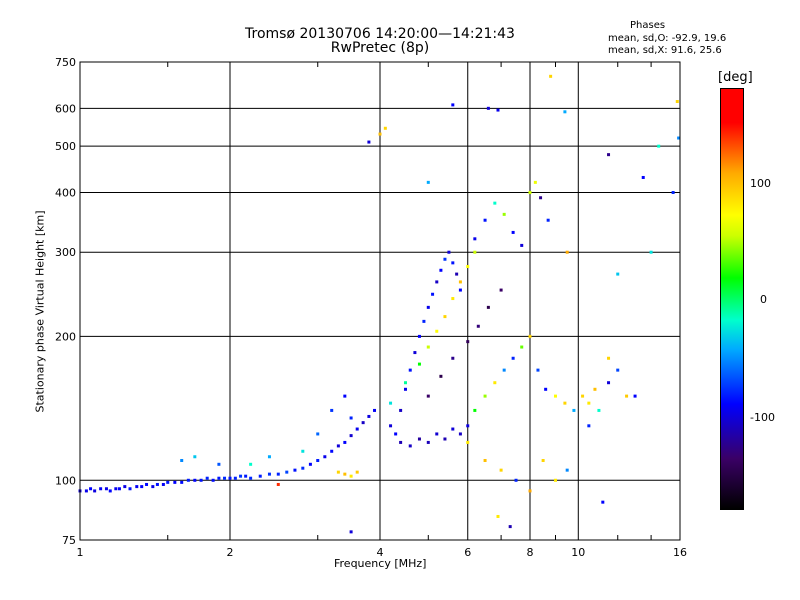 This screenshot has height=600, width=800. What do you see at coordinates (380, 34) in the screenshot?
I see `chart-title-line1: Tromsø 20130706 14:20:00—14:21:43` at bounding box center [380, 34].